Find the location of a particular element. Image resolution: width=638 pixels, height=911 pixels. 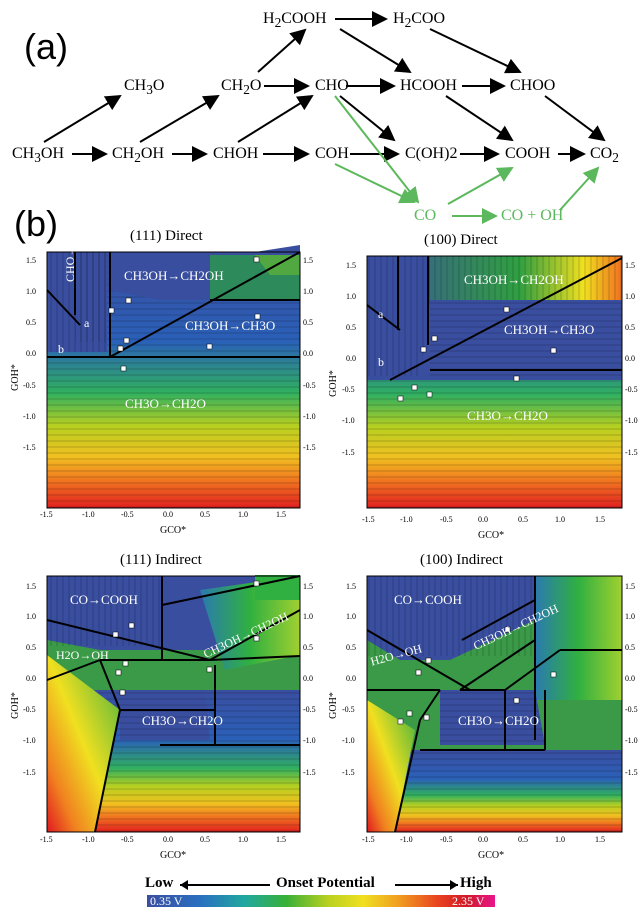

plot-title-100-indirect: (100) Indirect is located at coordinates (461, 560).